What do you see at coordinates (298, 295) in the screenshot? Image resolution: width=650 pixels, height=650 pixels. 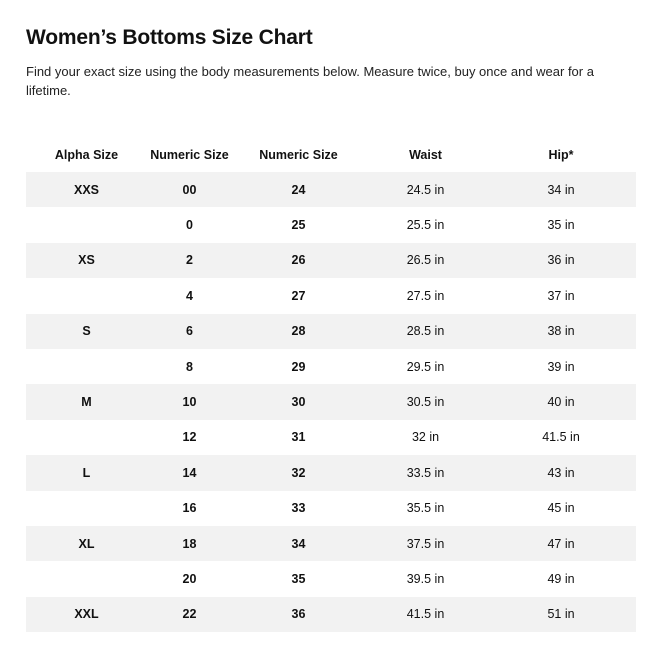 I see `cell-numeric-size-alt: 27` at bounding box center [298, 295].